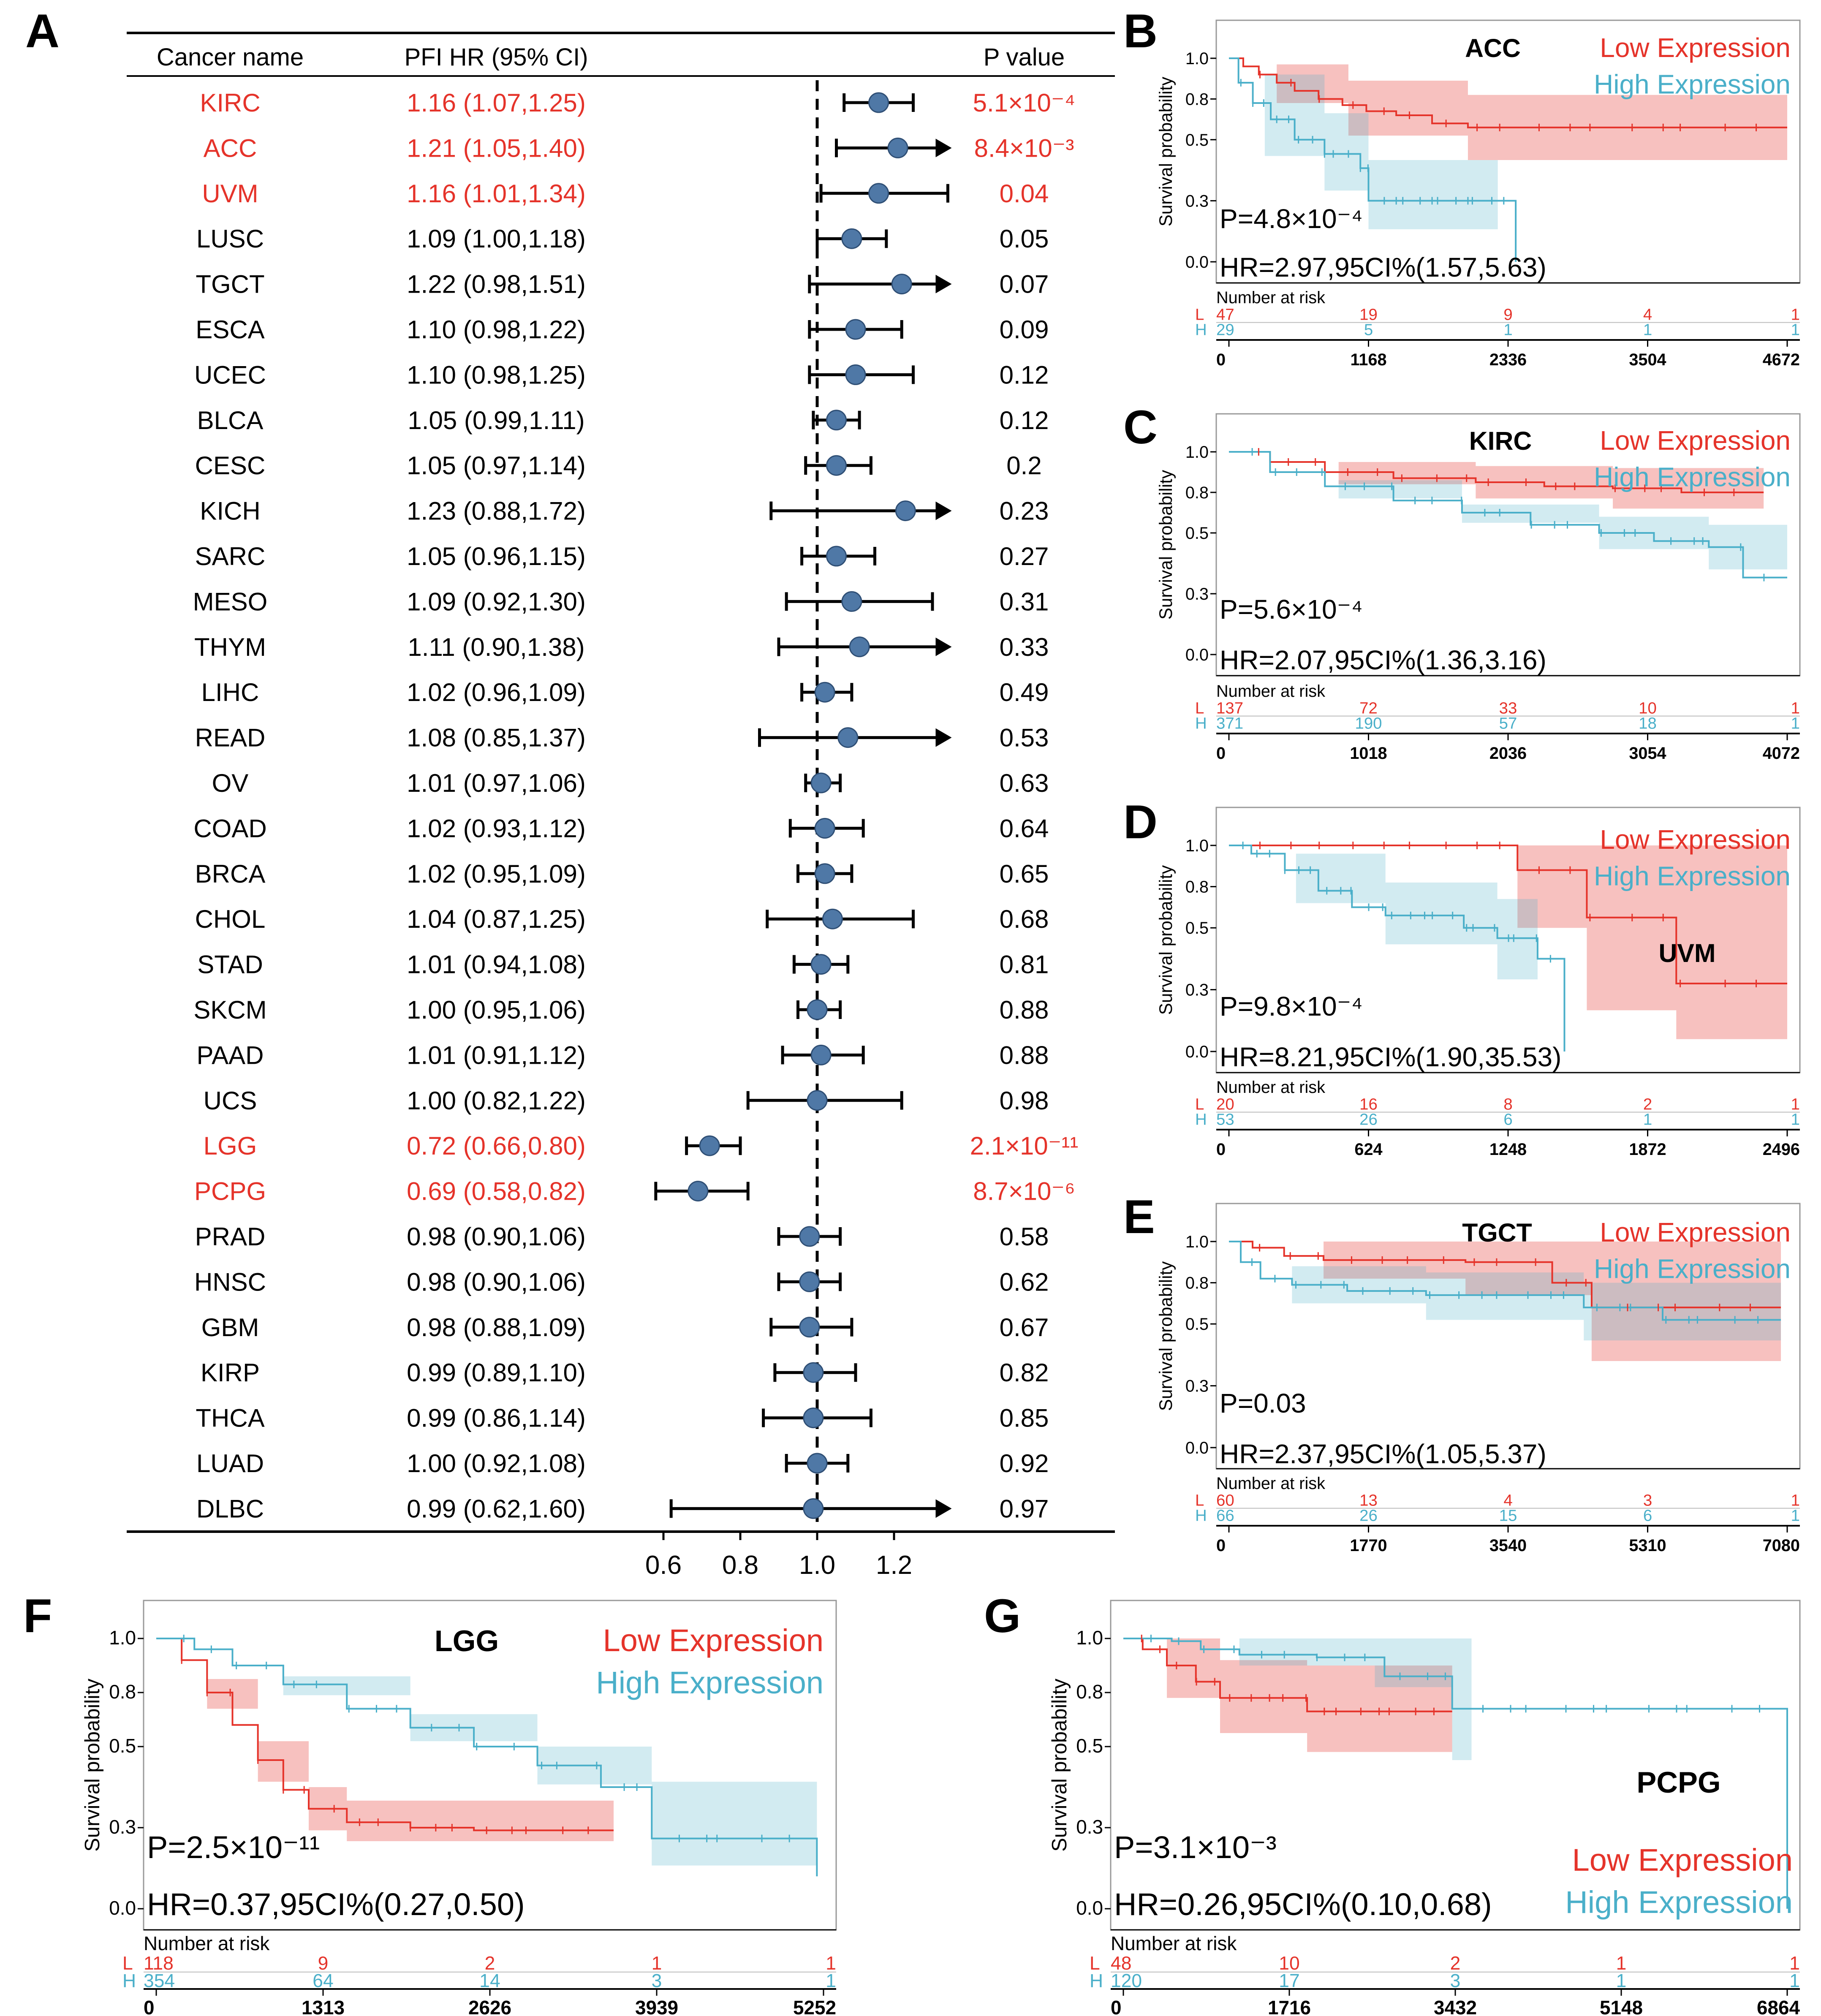 Image resolution: width=1821 pixels, height=2016 pixels. I want to click on row-cancer-name: OV, so click(230, 783).